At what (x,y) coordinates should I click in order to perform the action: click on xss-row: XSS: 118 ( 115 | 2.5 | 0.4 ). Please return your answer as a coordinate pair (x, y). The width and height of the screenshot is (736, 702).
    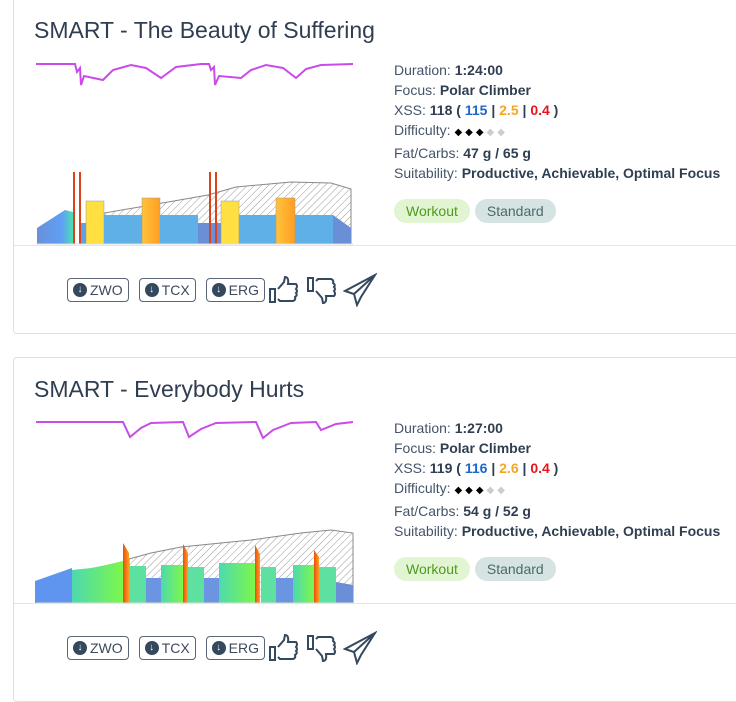
    Looking at the image, I should click on (476, 110).